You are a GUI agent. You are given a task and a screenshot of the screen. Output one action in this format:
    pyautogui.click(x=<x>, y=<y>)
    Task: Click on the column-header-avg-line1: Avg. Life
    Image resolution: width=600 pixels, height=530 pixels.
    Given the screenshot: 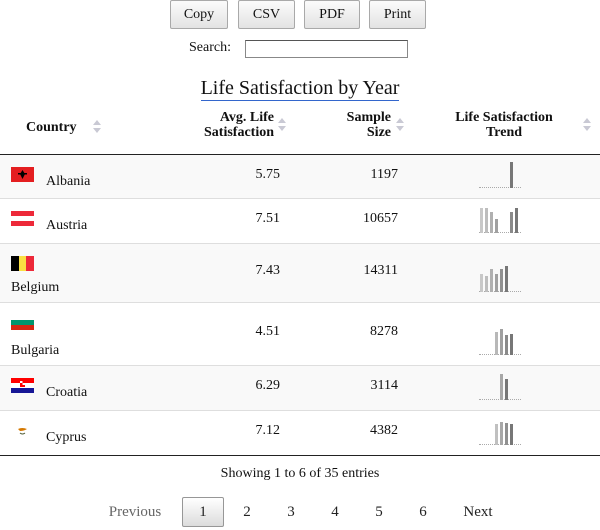 What is the action you would take?
    pyautogui.click(x=246, y=117)
    